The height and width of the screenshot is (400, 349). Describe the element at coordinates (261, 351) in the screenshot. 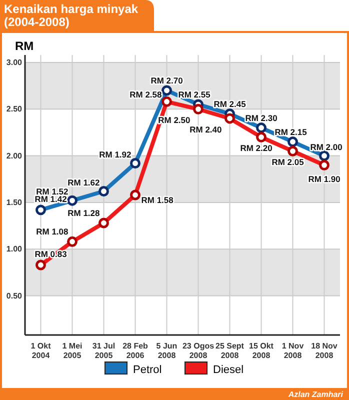

I see `x-tick-label: 15 Okt 2008` at that location.